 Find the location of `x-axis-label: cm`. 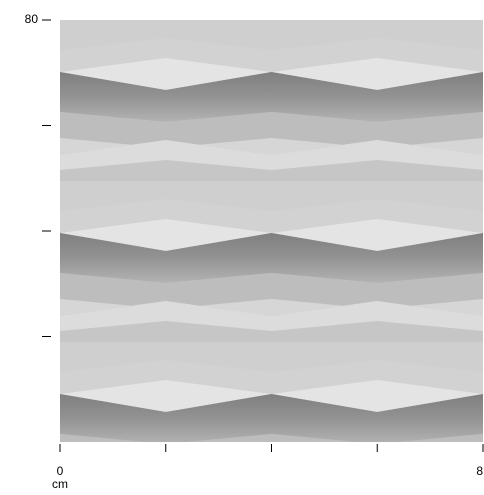

x-axis-label: cm is located at coordinates (60, 484).